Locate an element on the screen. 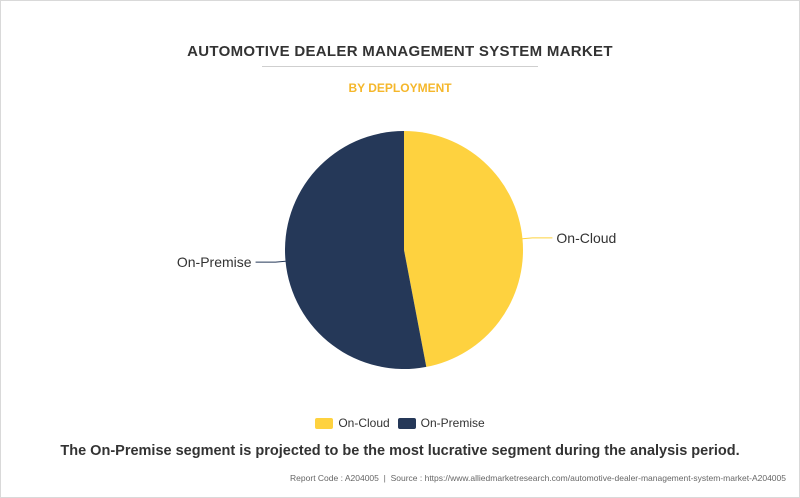  leader-line-on-cloud is located at coordinates (537, 238).